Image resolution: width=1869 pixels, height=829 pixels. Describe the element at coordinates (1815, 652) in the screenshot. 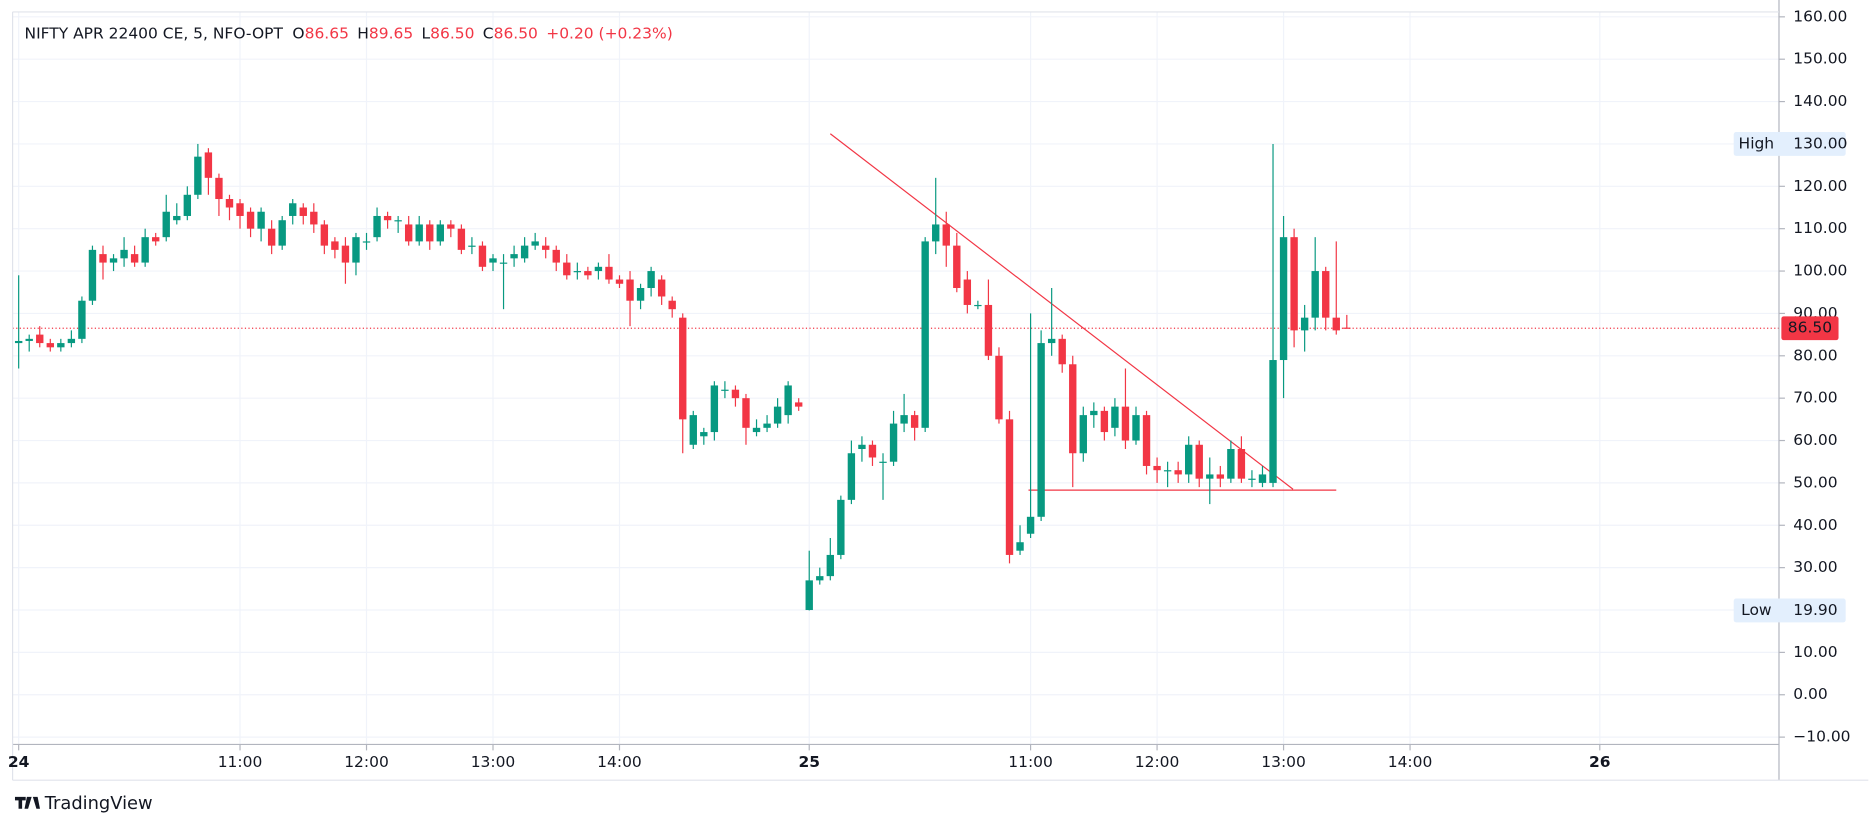

I see `y-tick-label: 10.00` at that location.